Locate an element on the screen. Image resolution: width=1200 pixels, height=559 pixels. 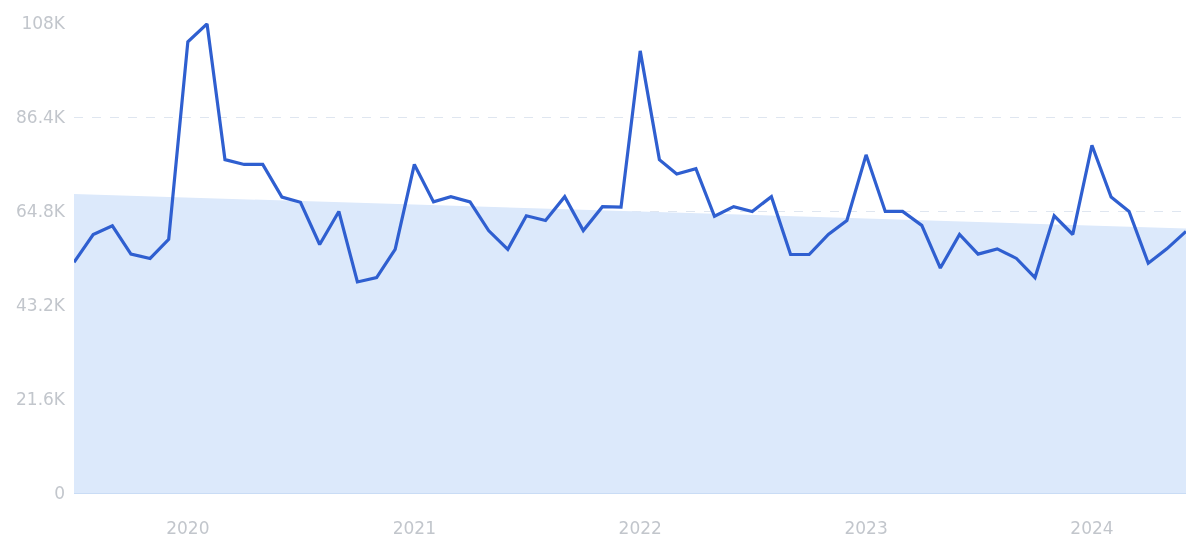
x-tick-label: 2023 is located at coordinates (866, 528).